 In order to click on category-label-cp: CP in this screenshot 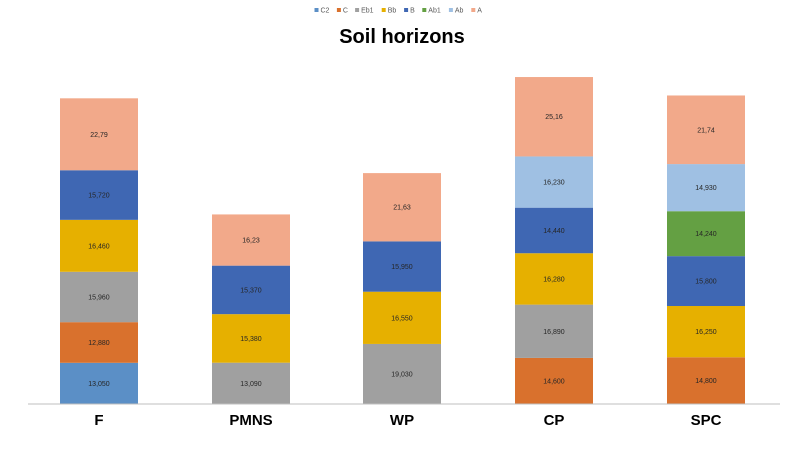, I will do `click(554, 420)`.